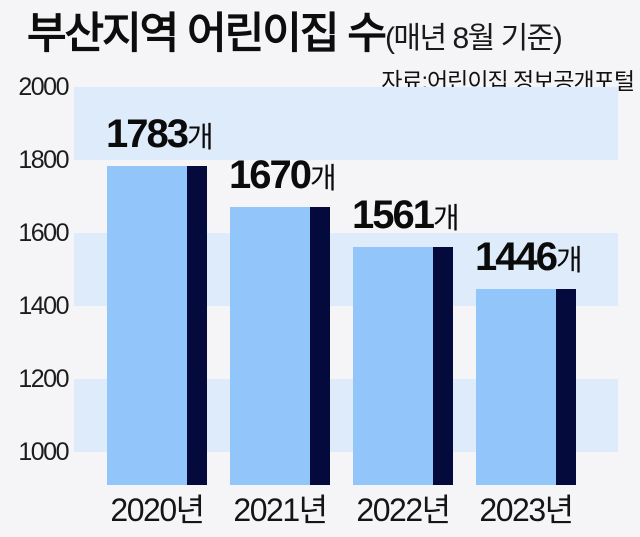 This screenshot has width=640, height=537. I want to click on y-axis-tick-label: 1600, so click(43, 233).